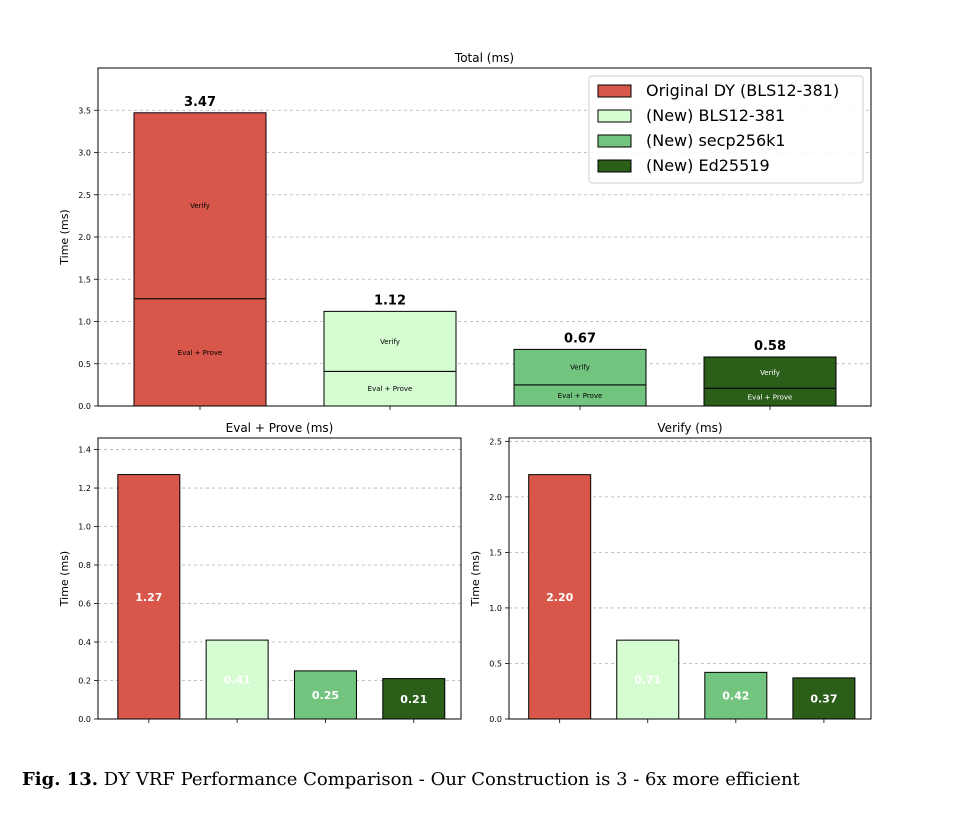 This screenshot has height=818, width=974. I want to click on verify-chart-ytick-label: 2.5, so click(495, 441).